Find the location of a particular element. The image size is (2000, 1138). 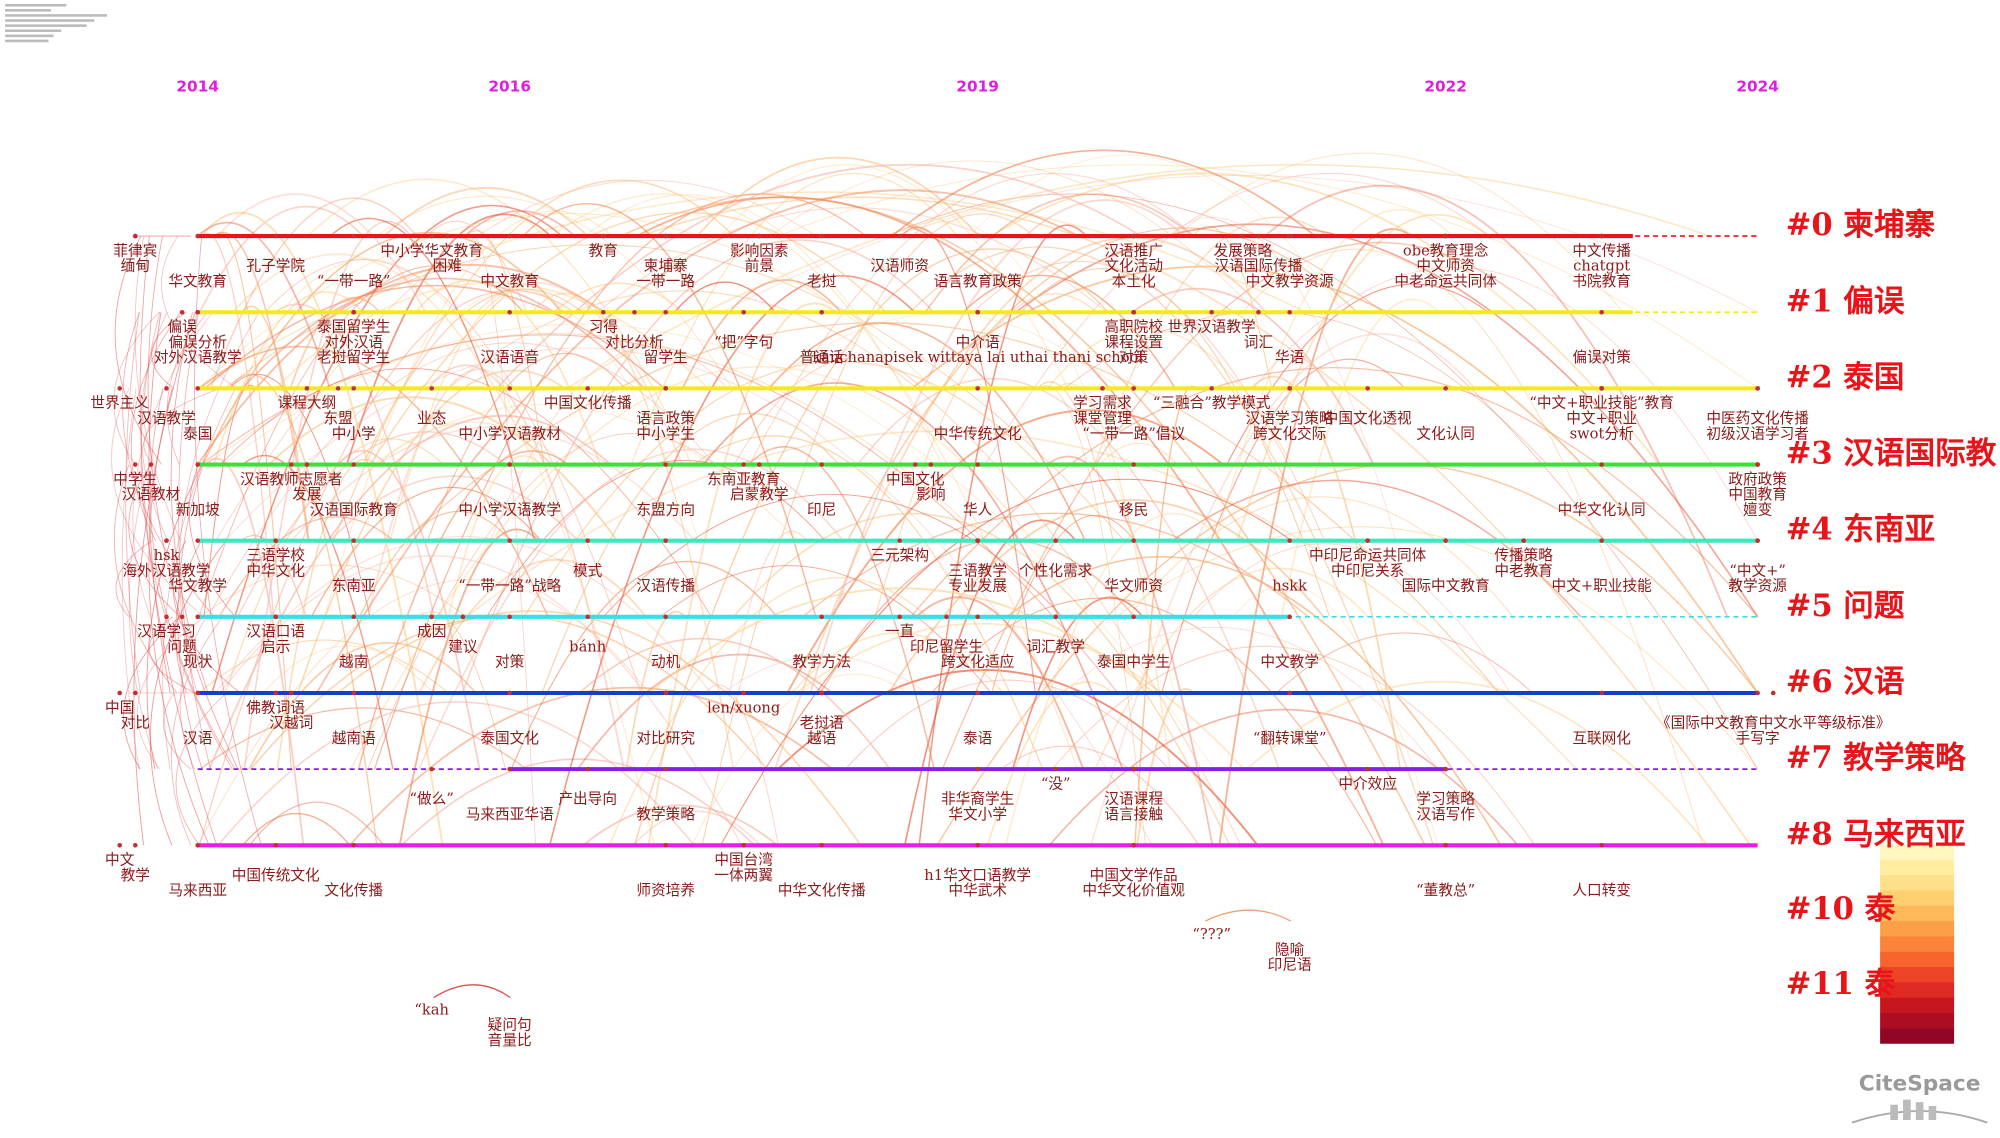

keyword: 中文教育 is located at coordinates (509, 281).